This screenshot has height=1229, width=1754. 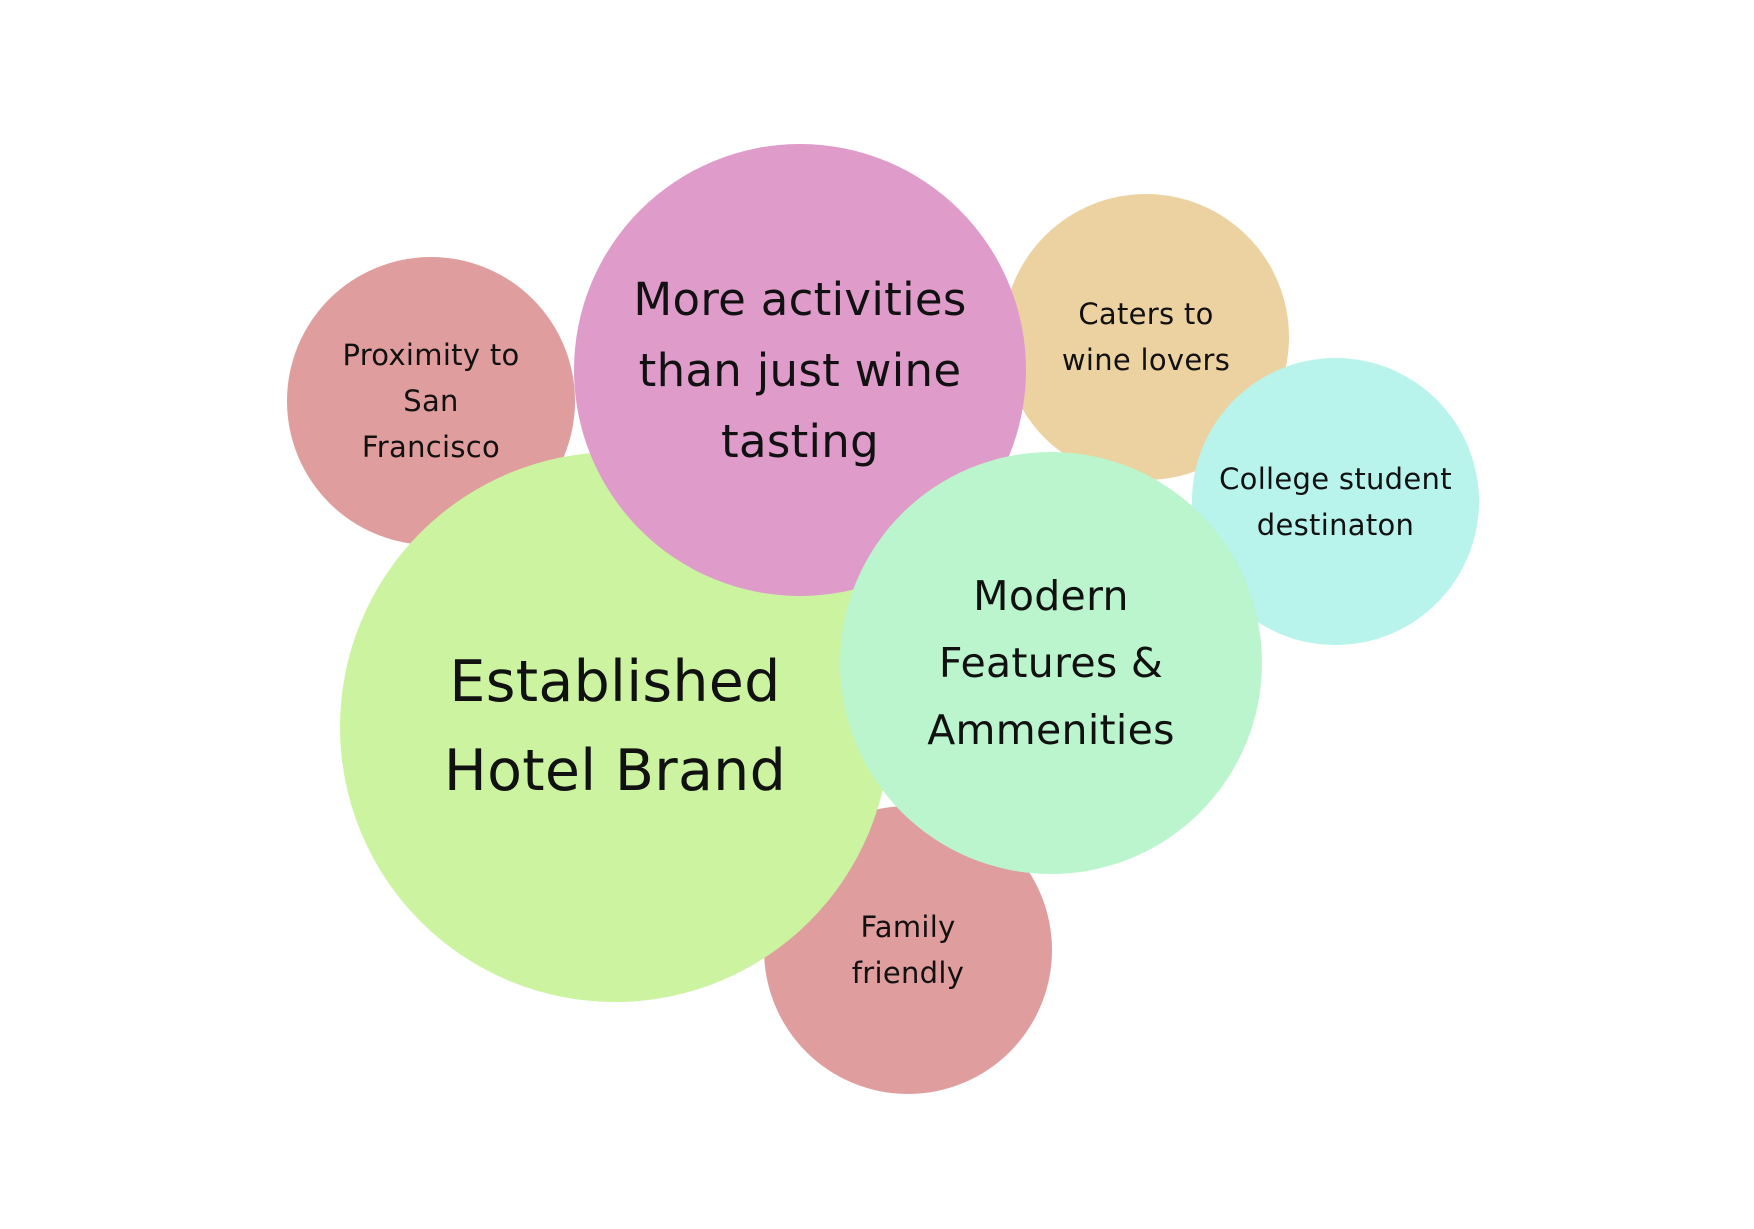 I want to click on bubble-label-modern: Modern Features & Ammenities, so click(x=1051, y=662).